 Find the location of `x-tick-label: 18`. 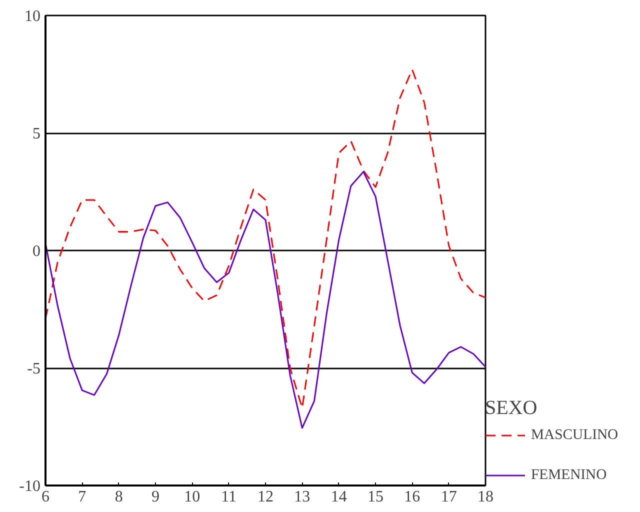

x-tick-label: 18 is located at coordinates (486, 497).